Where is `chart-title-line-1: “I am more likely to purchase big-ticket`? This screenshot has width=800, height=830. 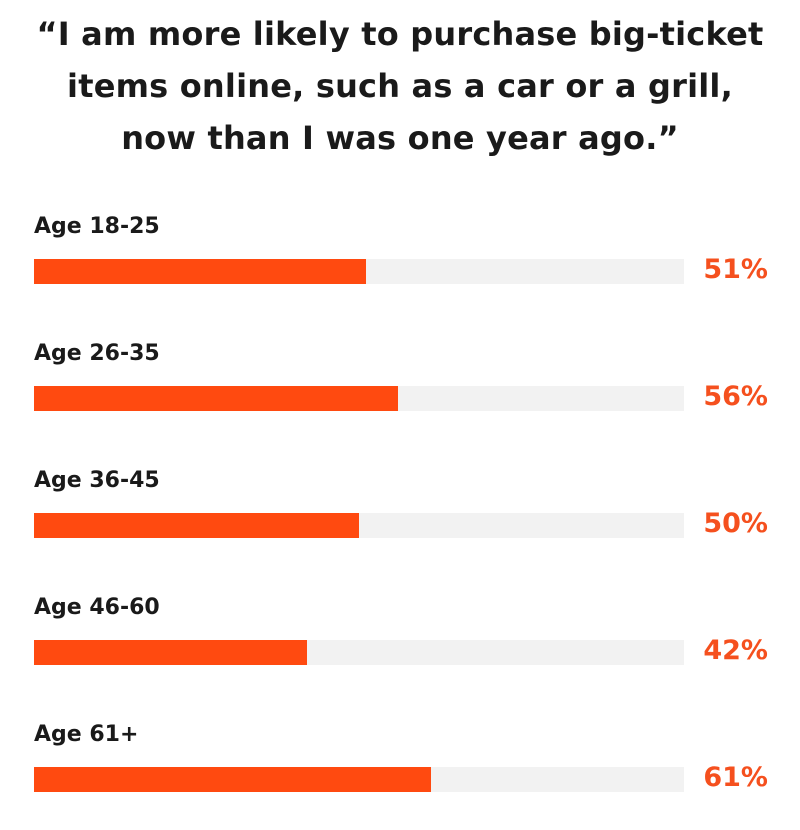
chart-title-line-1: “I am more likely to purchase big-ticket is located at coordinates (400, 34).